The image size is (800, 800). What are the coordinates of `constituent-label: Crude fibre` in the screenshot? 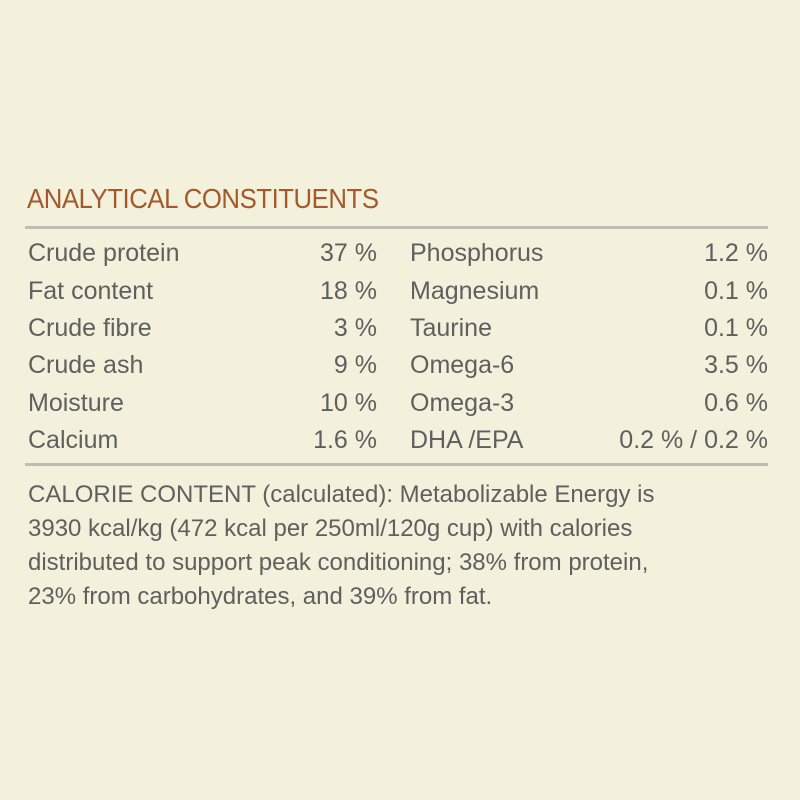 It's located at (90, 328).